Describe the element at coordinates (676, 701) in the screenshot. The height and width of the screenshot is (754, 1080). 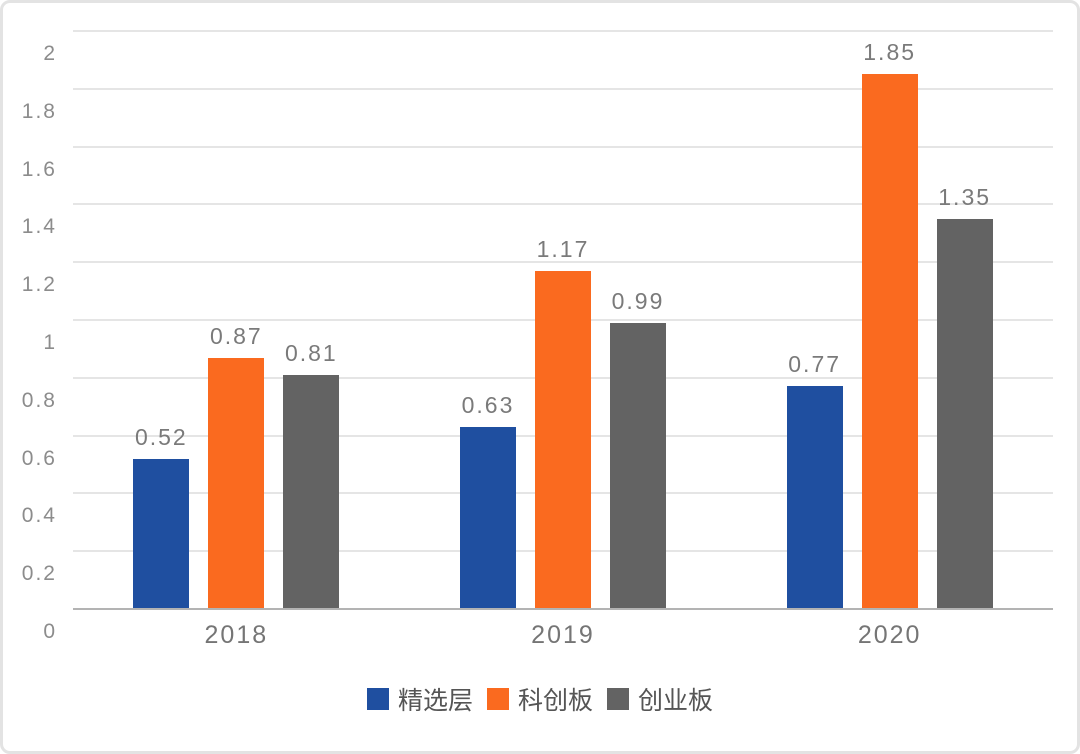
I see `legend-label: 创业板` at that location.